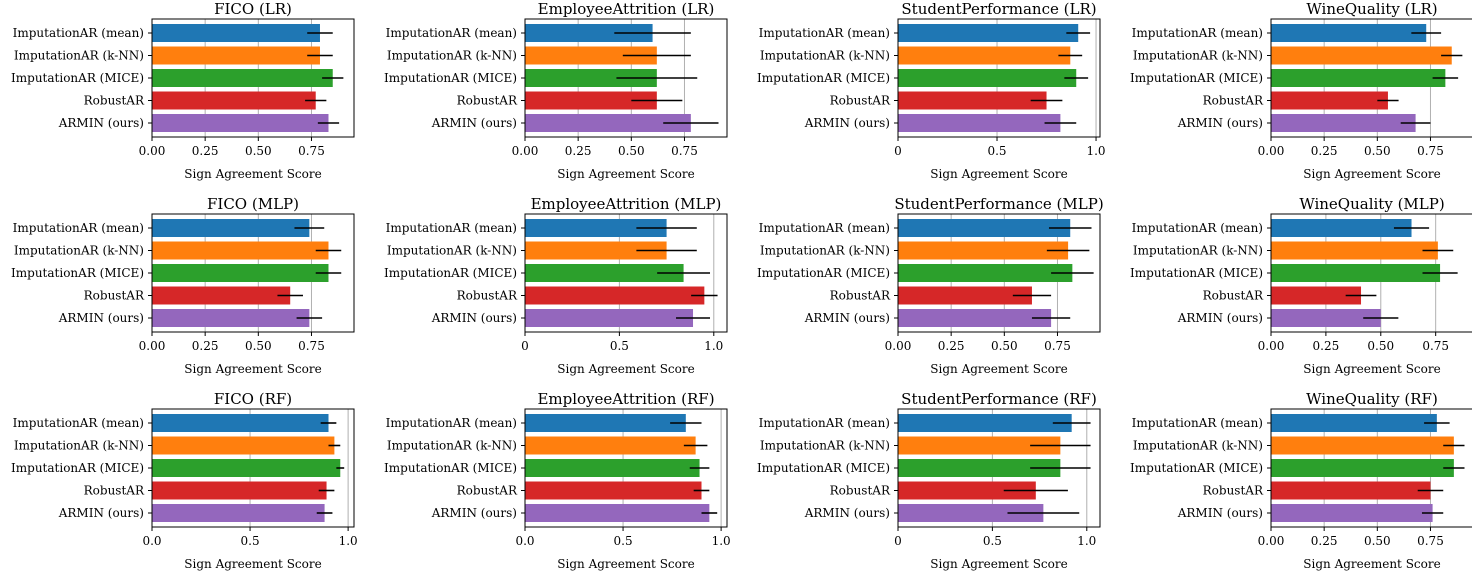 The width and height of the screenshot is (1472, 572). What do you see at coordinates (253, 399) in the screenshot?
I see `subplot-title: FICO (RF)` at bounding box center [253, 399].